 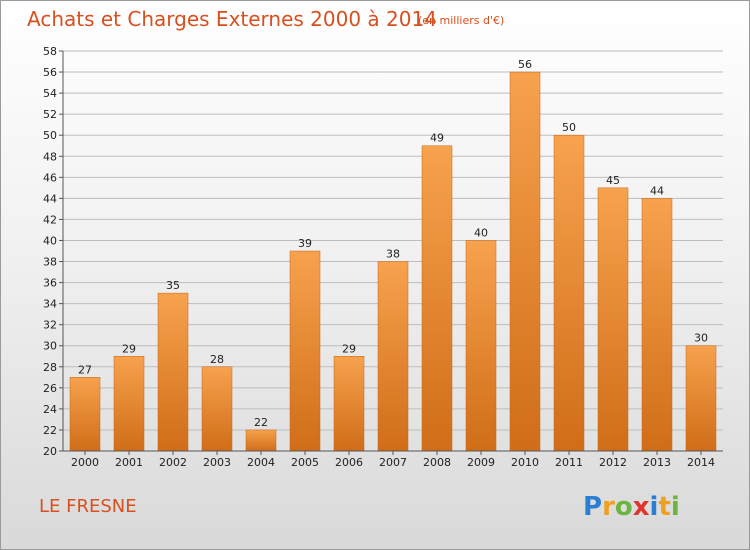 I want to click on bar-2001, so click(x=129, y=404).